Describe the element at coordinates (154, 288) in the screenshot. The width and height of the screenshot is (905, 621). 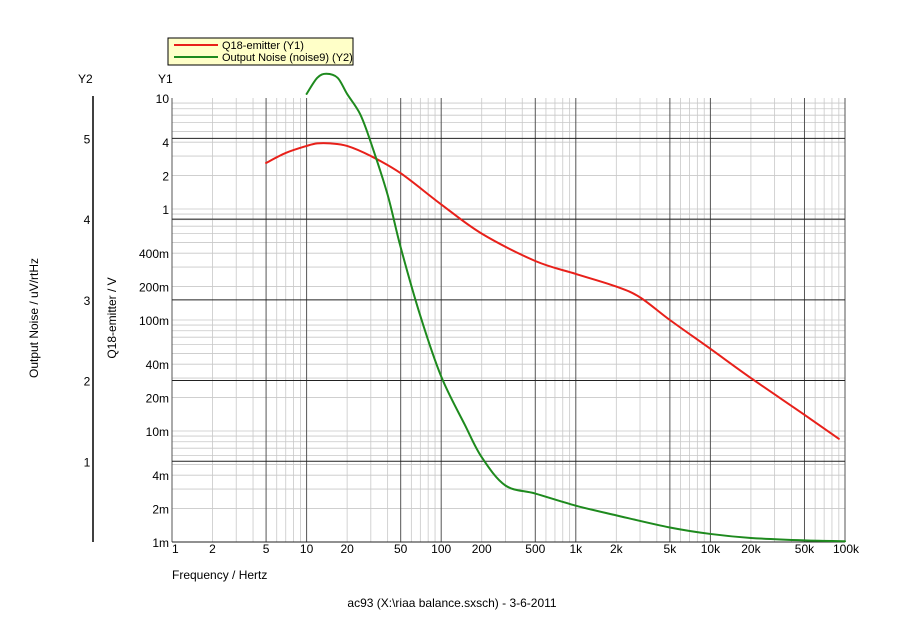
I see `y1-tick-label: 200m` at that location.